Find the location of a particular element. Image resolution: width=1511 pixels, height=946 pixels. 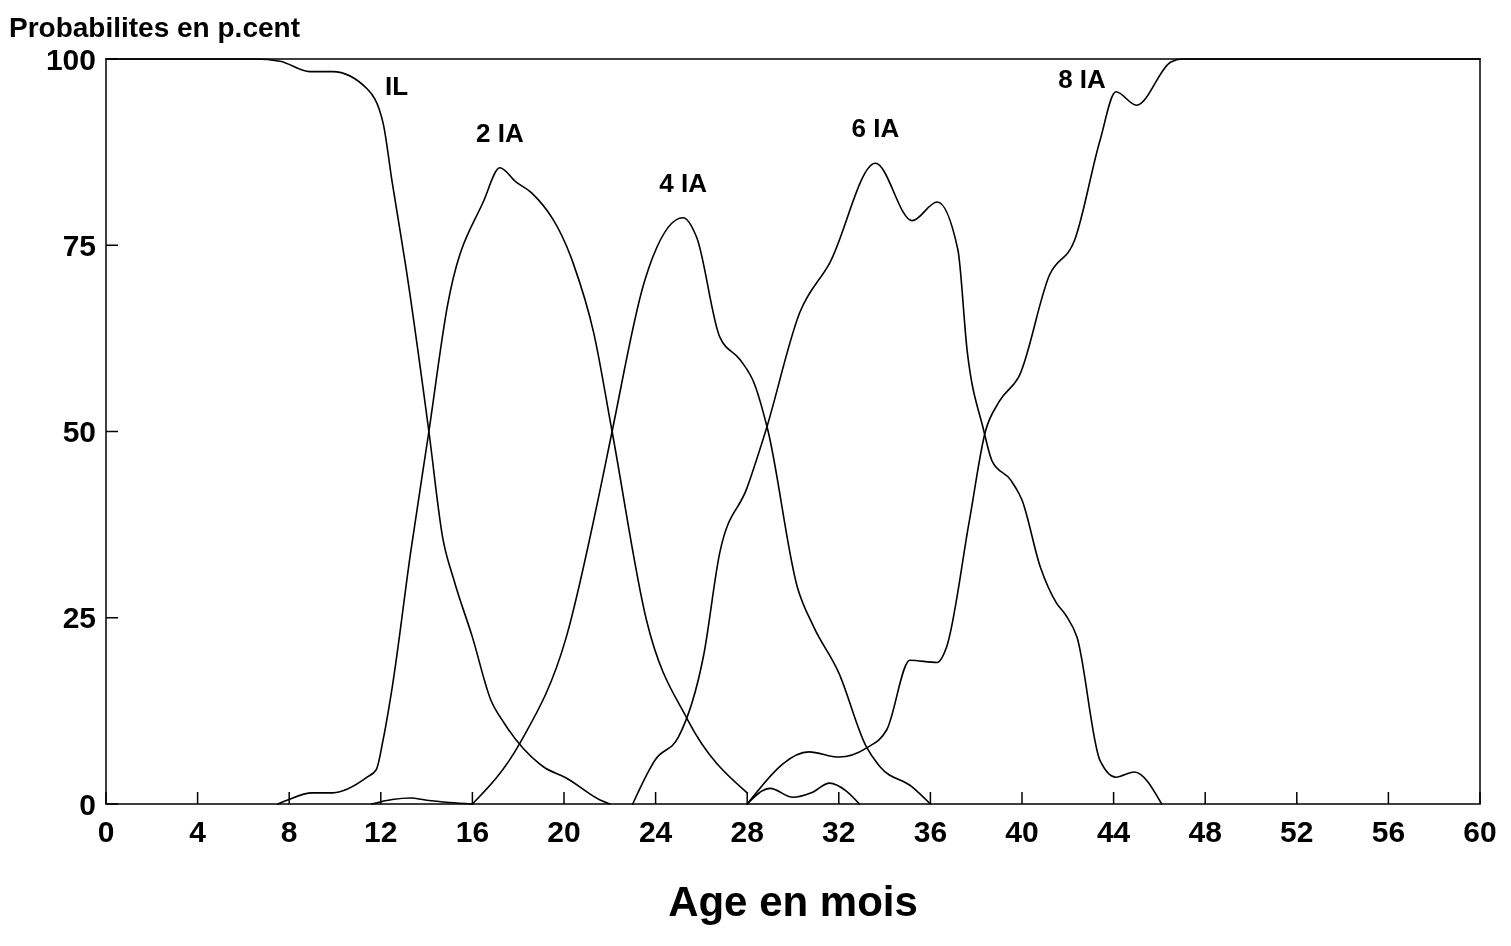

series-label: 4 IA is located at coordinates (683, 182).